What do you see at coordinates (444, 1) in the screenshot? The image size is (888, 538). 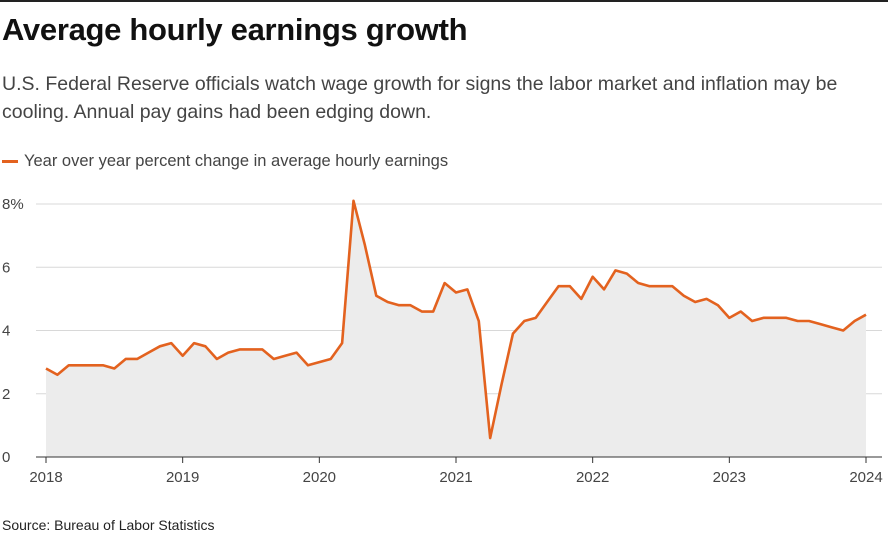 I see `top-rule` at bounding box center [444, 1].